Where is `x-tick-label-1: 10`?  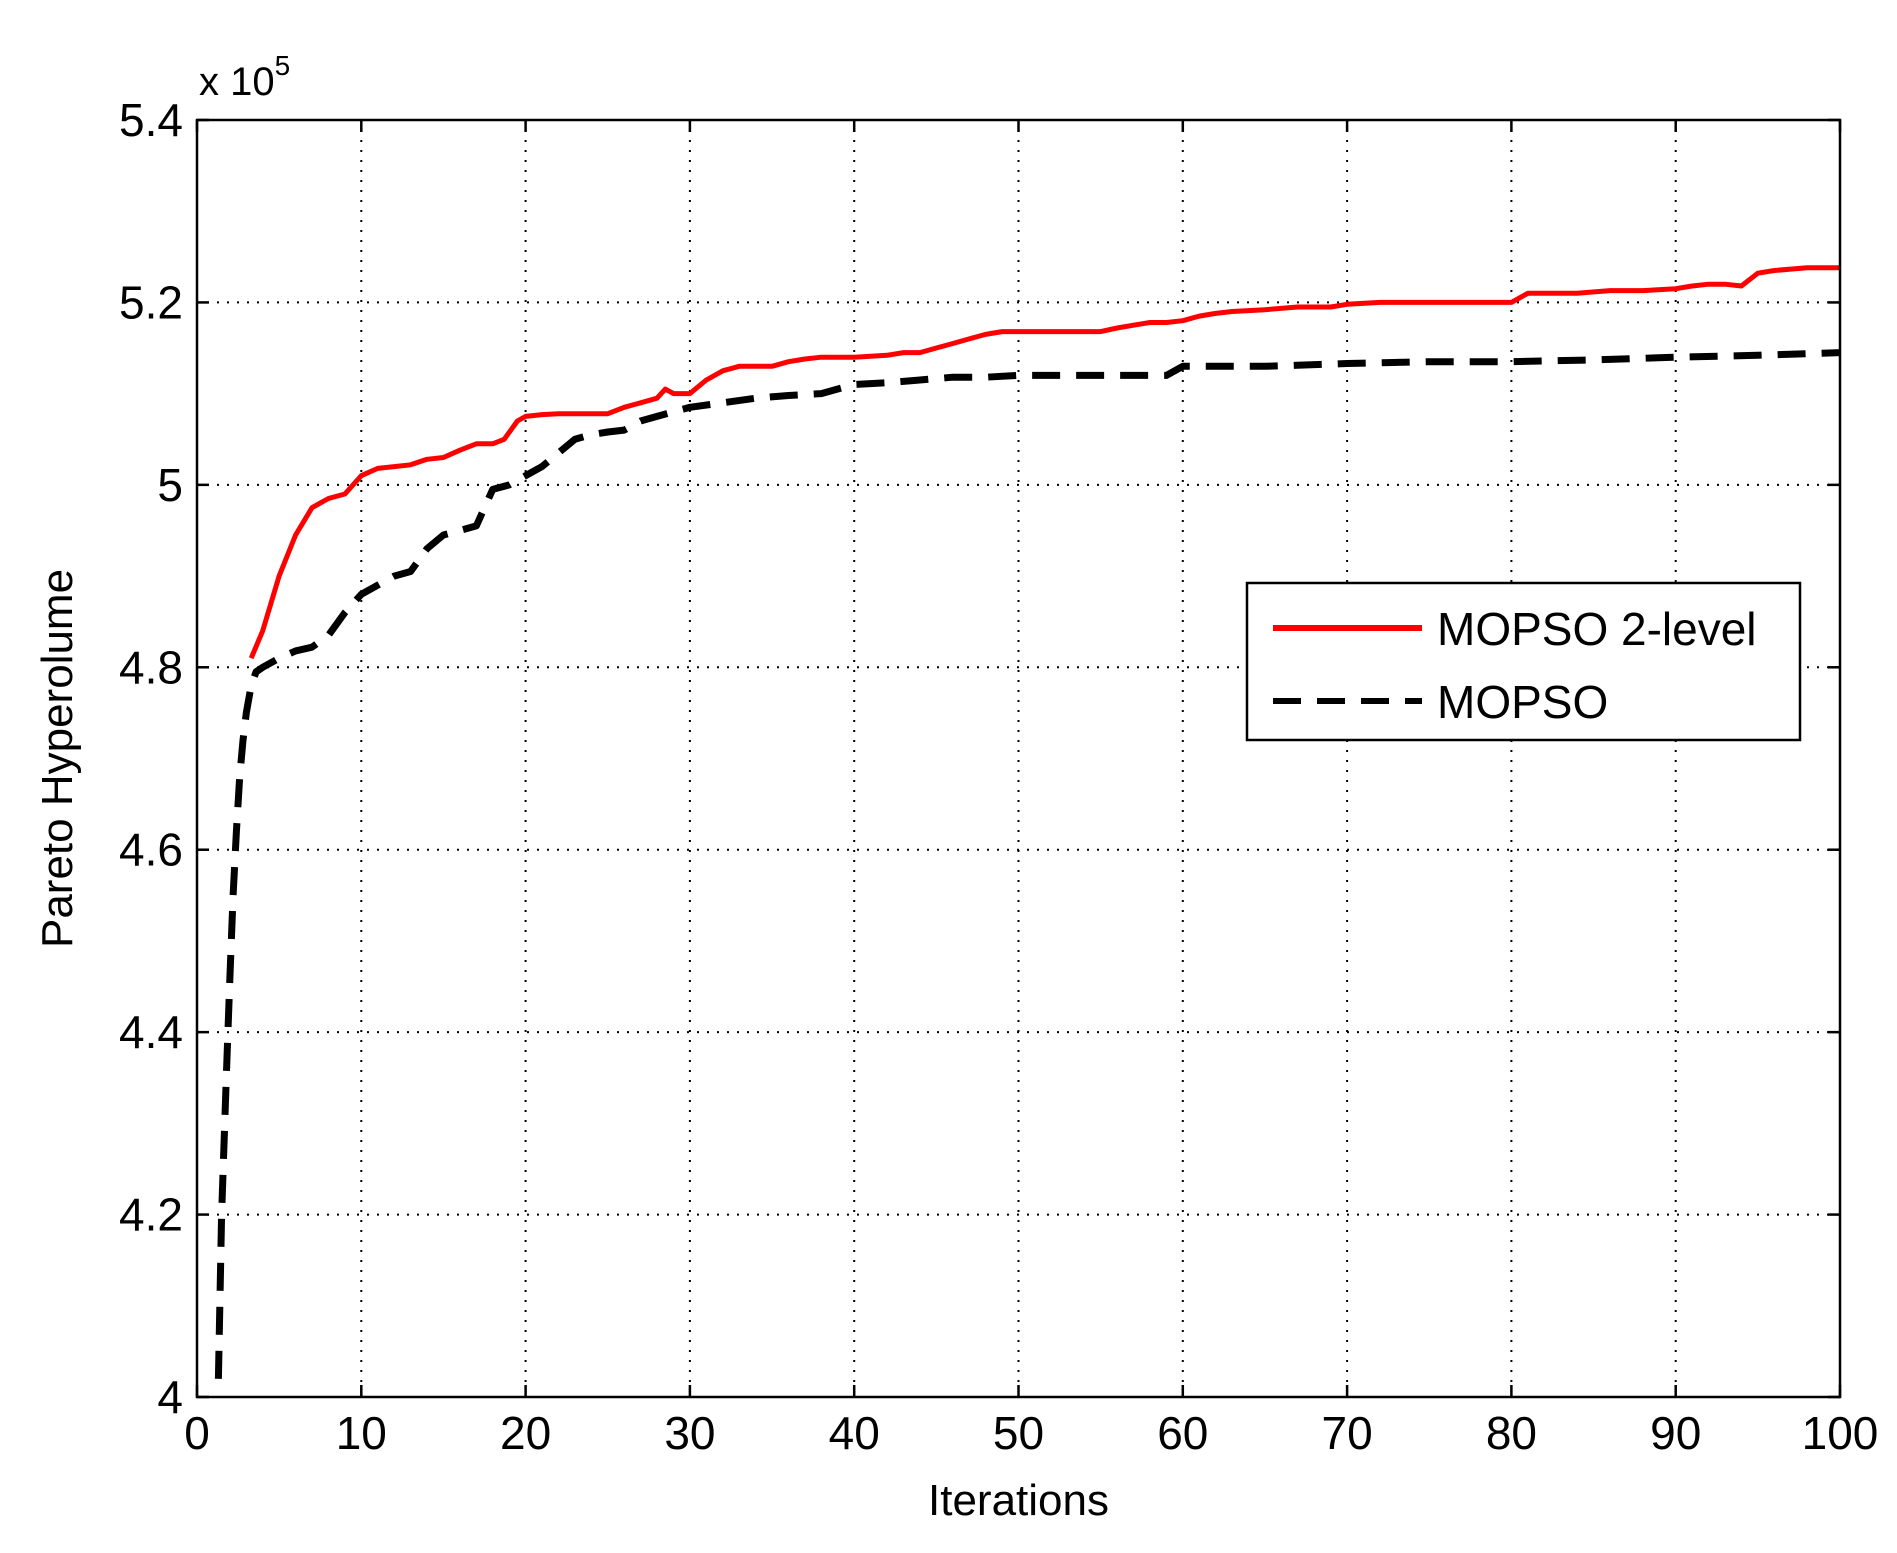 x-tick-label-1: 10 is located at coordinates (361, 1433).